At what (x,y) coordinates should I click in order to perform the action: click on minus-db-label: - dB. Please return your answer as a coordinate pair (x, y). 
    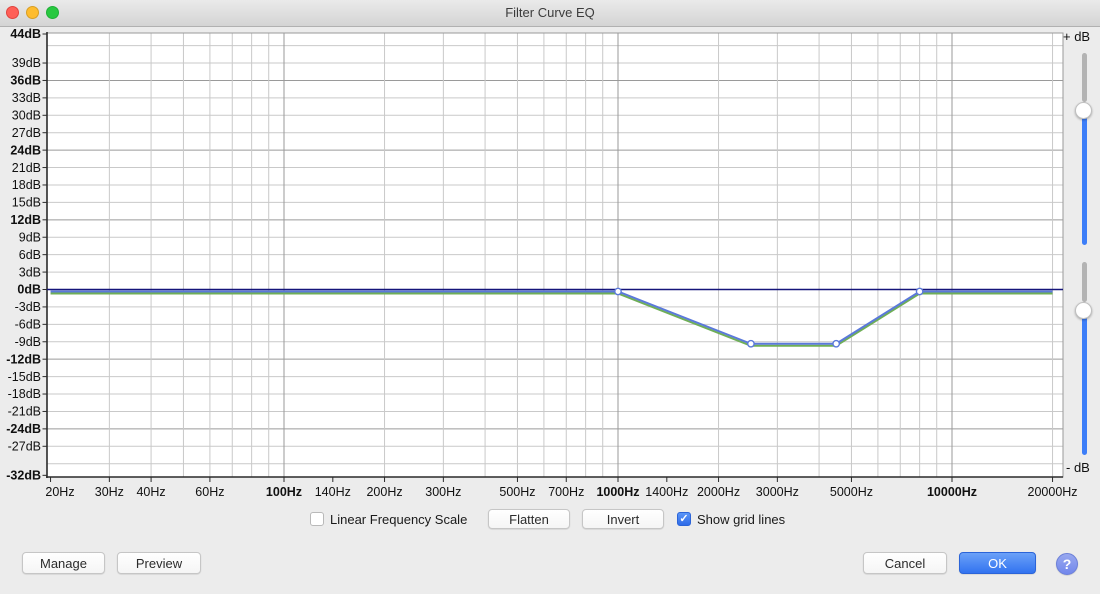
    Looking at the image, I should click on (1078, 467).